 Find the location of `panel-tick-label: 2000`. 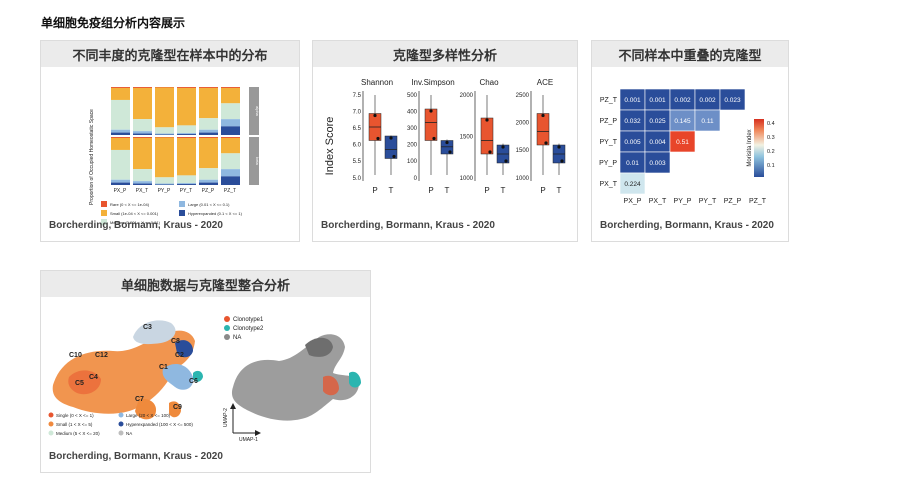

panel-tick-label: 2000 is located at coordinates (467, 96).